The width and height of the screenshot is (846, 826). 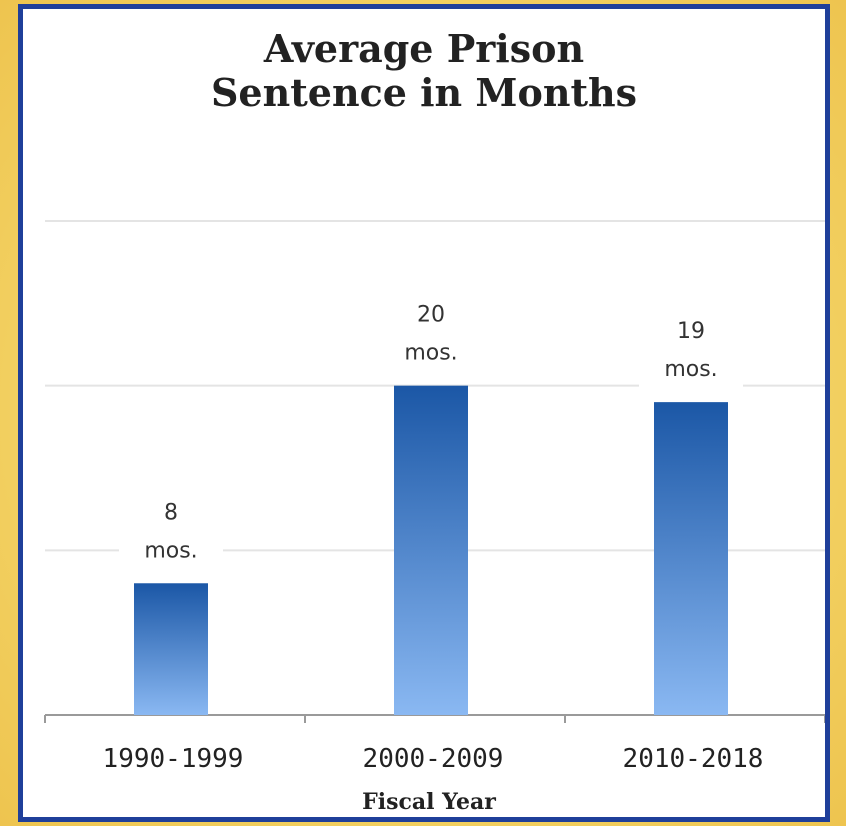 I want to click on x-tick-label: 1990-1999, so click(x=173, y=759).